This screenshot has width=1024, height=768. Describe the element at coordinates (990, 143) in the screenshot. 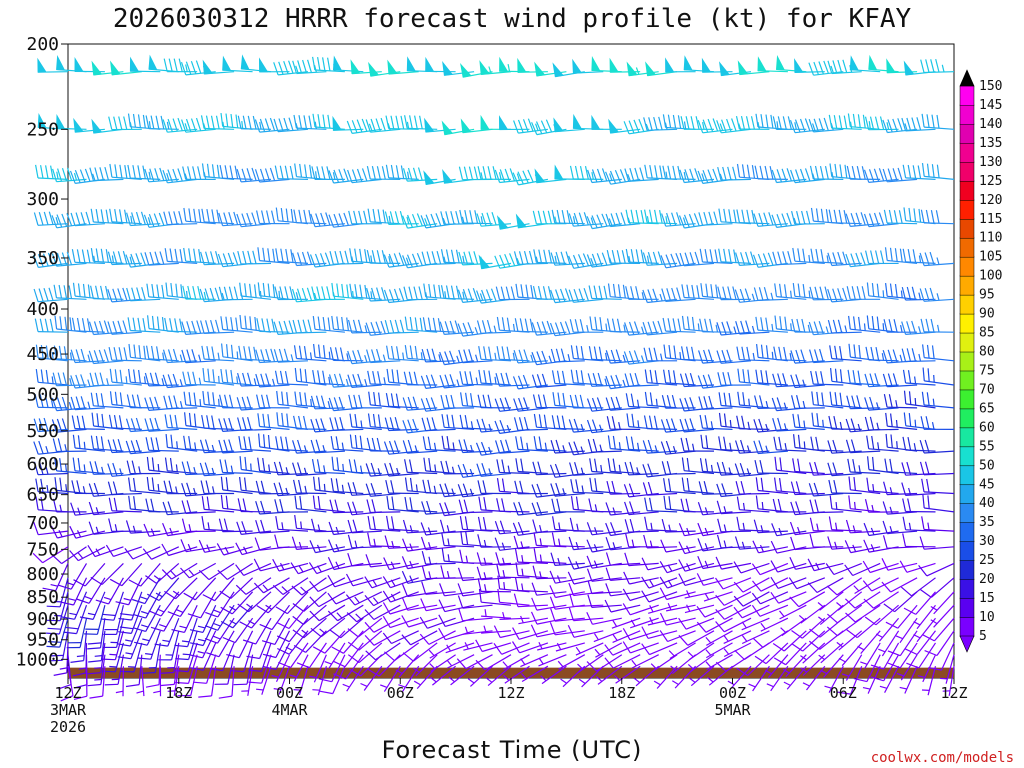

I see `colorbar-label: 135` at that location.